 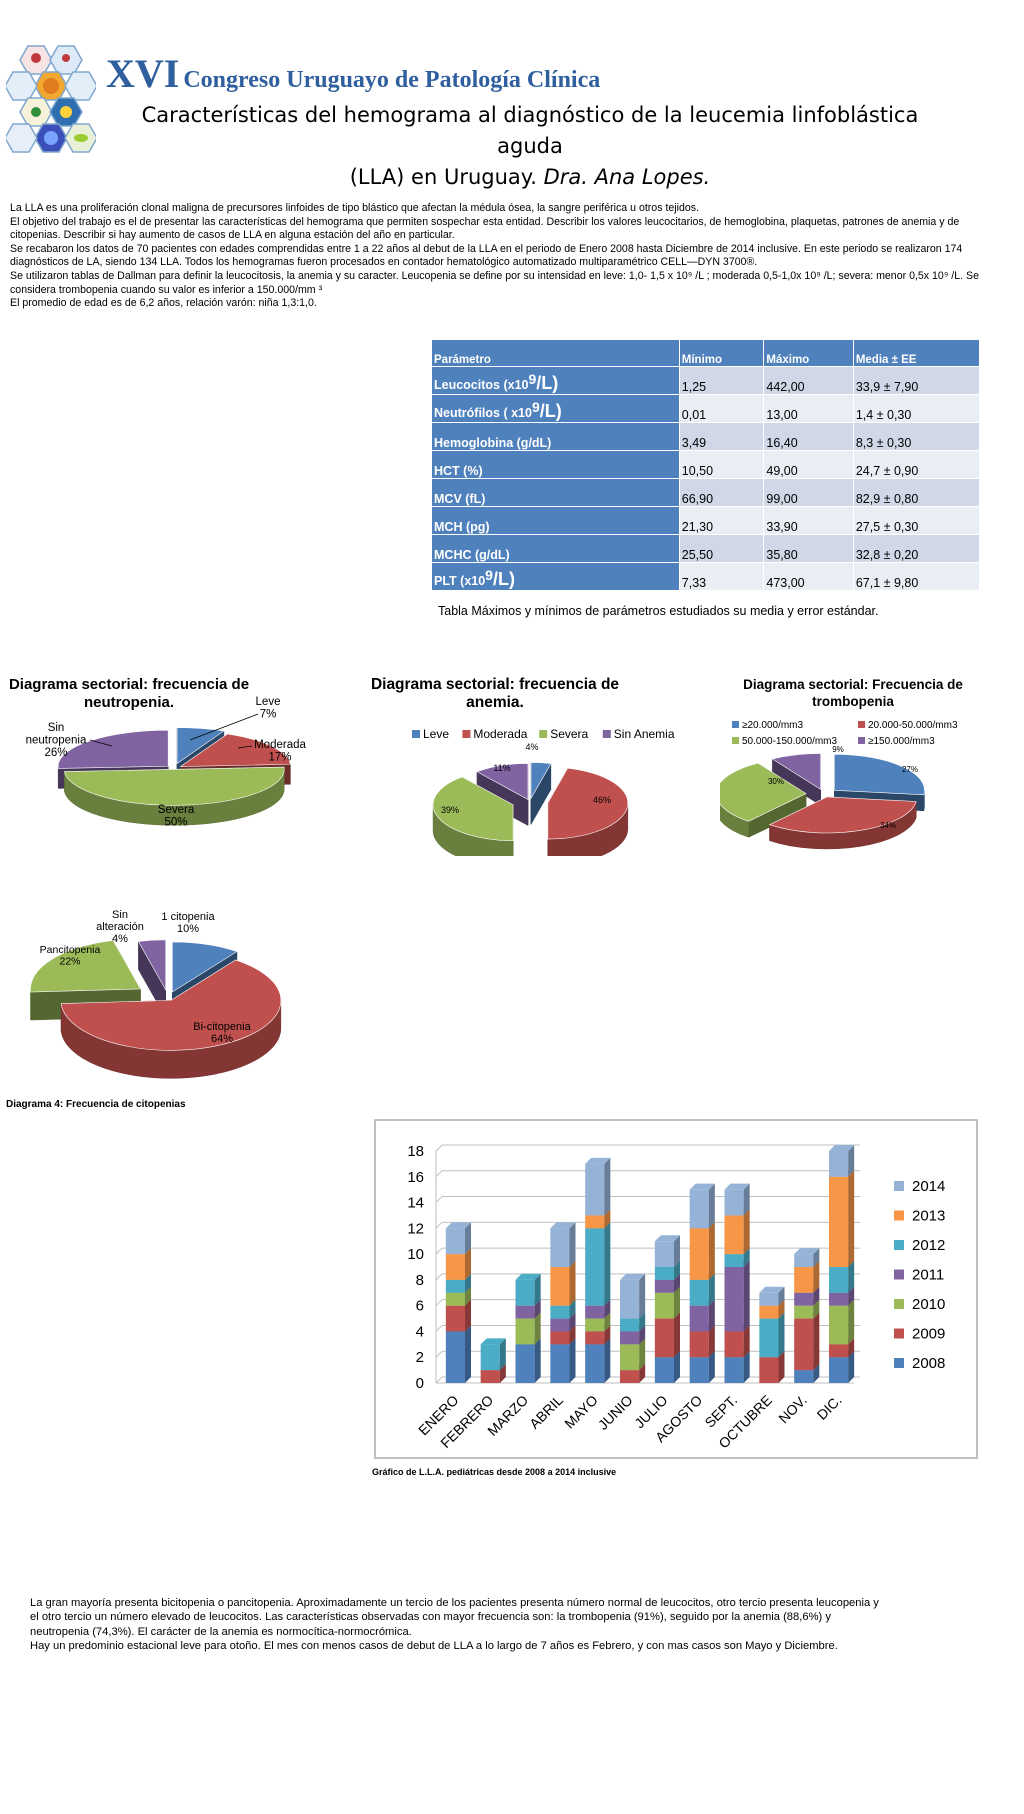 What do you see at coordinates (458, 471) in the screenshot?
I see `parameter-name: HCT (%)` at bounding box center [458, 471].